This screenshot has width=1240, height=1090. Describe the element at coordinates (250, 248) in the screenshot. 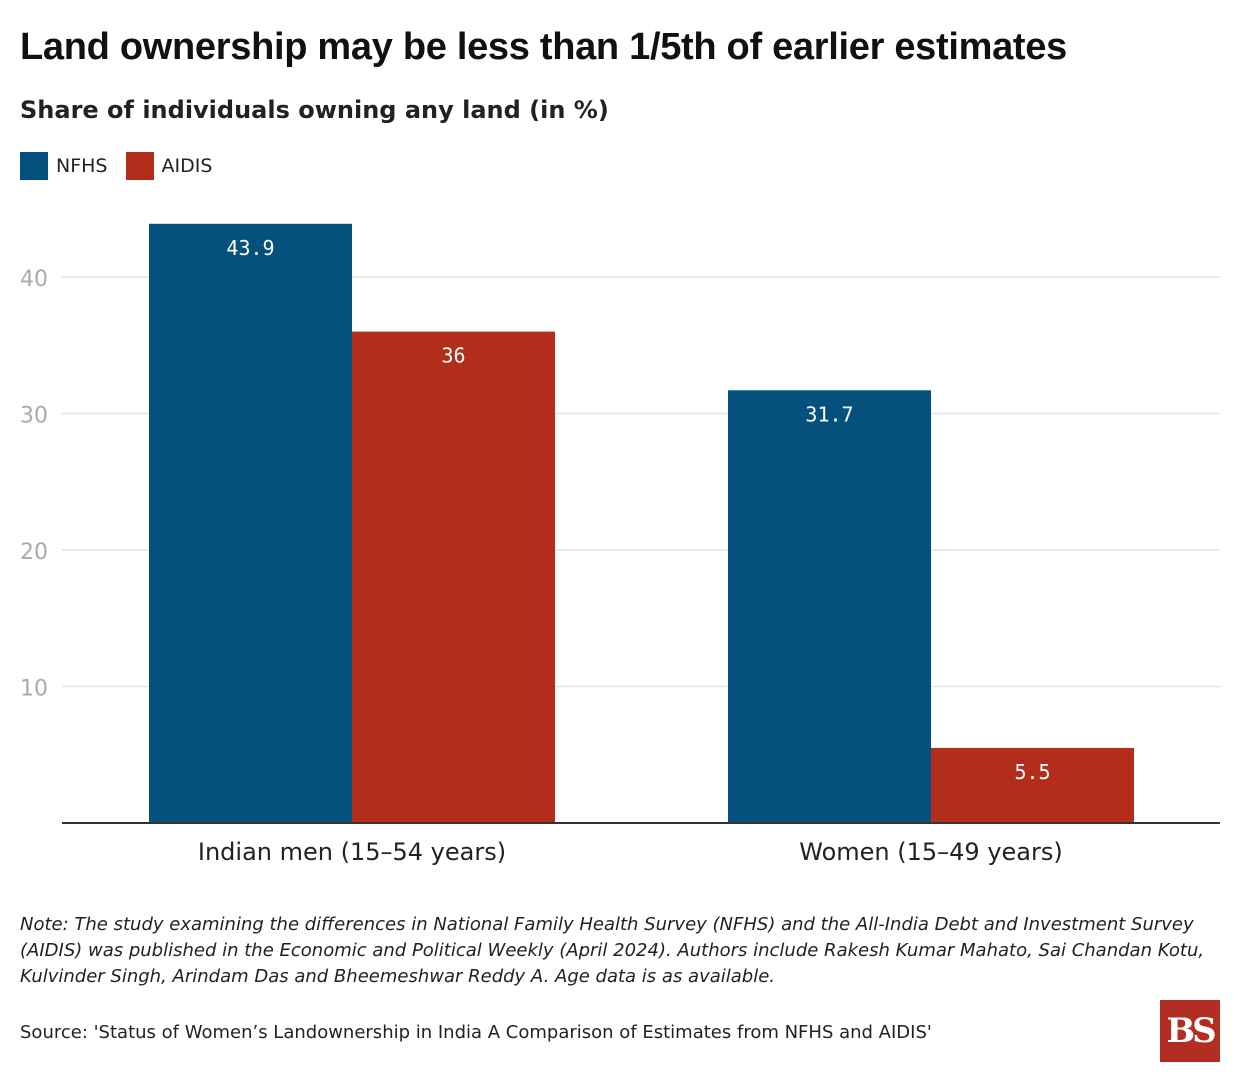

I see `bar-label-nfhs-1: 43.9` at that location.